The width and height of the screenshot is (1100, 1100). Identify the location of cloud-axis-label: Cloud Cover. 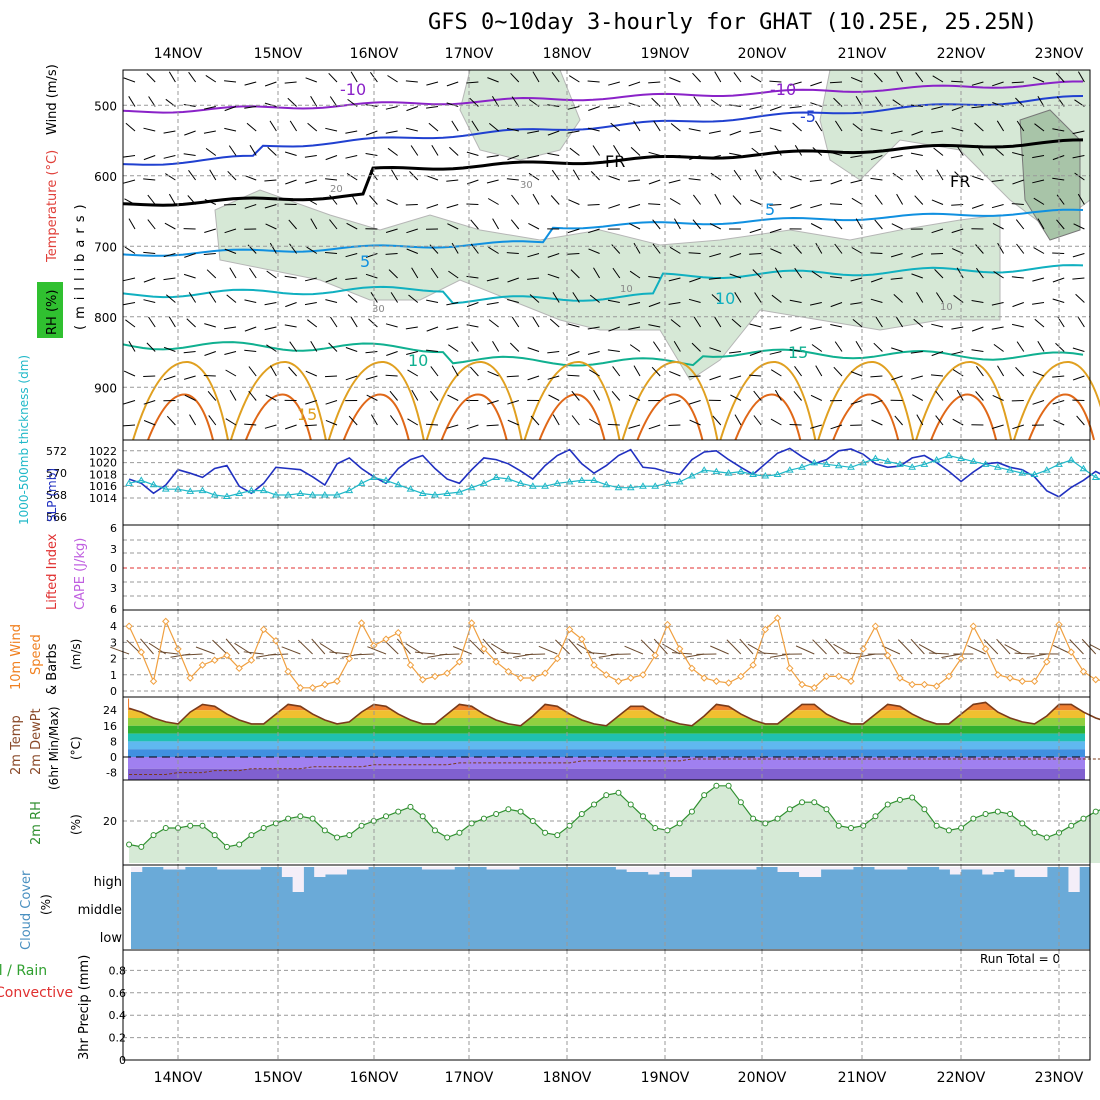
(26, 910).